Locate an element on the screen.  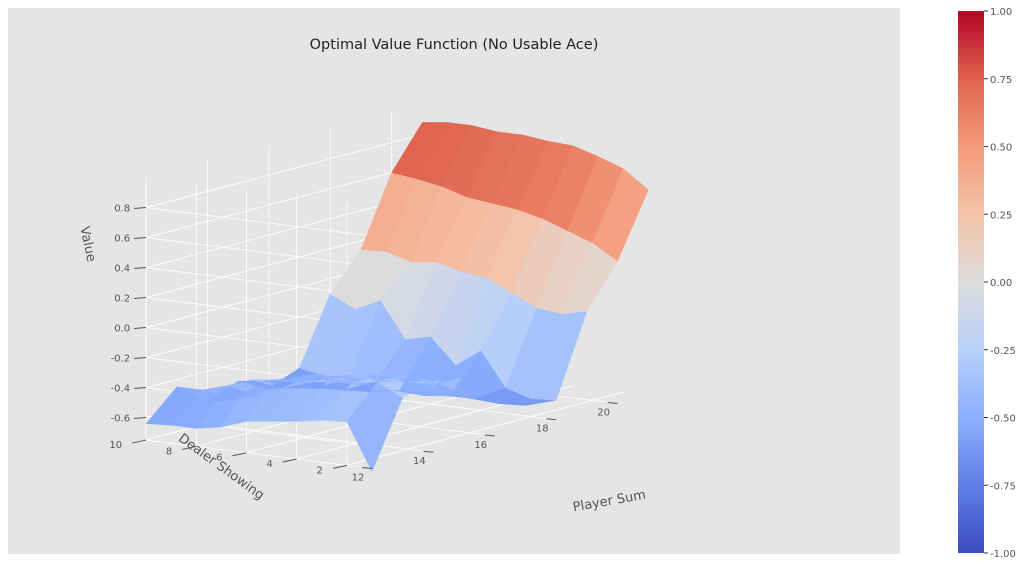
colorbar-tick-label: 1.00 is located at coordinates (1001, 12).